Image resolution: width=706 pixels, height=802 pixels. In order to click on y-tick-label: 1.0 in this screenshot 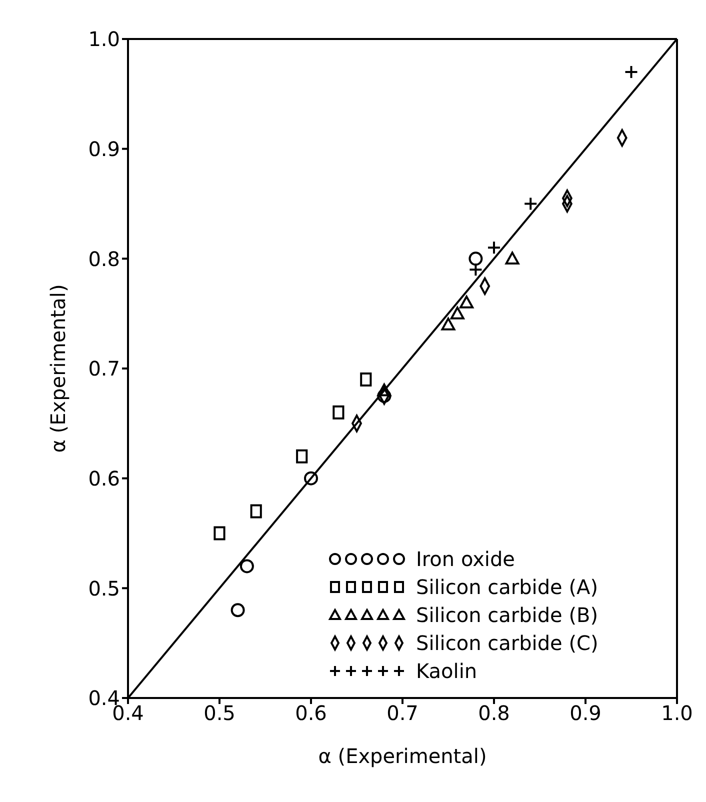, I will do `click(104, 39)`.